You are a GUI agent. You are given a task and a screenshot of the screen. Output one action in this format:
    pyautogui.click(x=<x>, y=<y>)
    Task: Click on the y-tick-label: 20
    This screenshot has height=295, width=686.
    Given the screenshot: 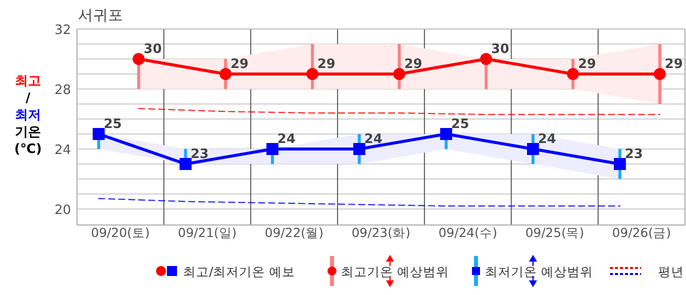 What is the action you would take?
    pyautogui.click(x=62, y=210)
    